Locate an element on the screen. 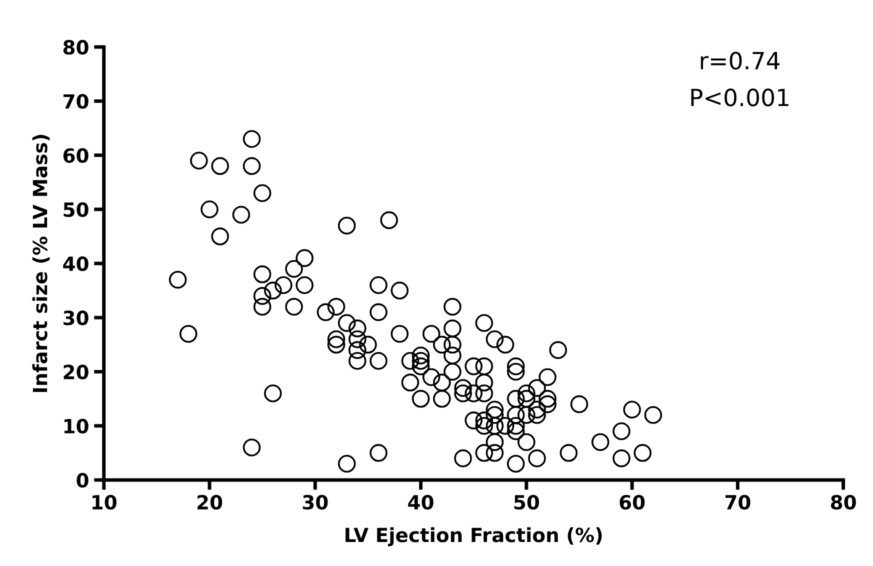 This screenshot has height=566, width=873. y-tick-label: 60 is located at coordinates (75, 155).